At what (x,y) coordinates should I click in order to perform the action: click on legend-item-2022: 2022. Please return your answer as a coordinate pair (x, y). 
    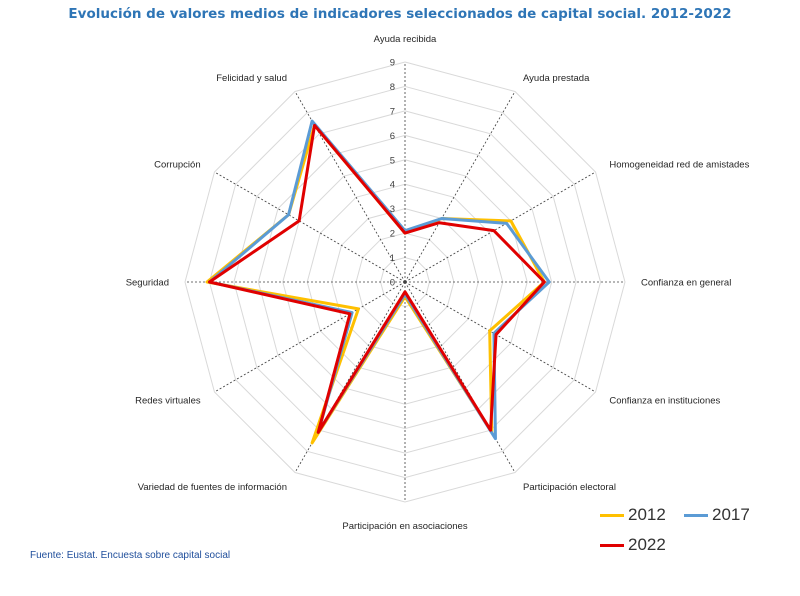
    Looking at the image, I should click on (633, 545).